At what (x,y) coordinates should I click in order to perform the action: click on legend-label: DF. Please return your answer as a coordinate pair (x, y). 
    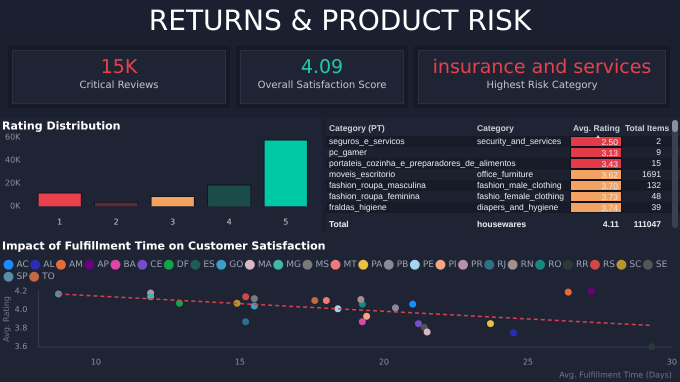
    Looking at the image, I should click on (182, 265).